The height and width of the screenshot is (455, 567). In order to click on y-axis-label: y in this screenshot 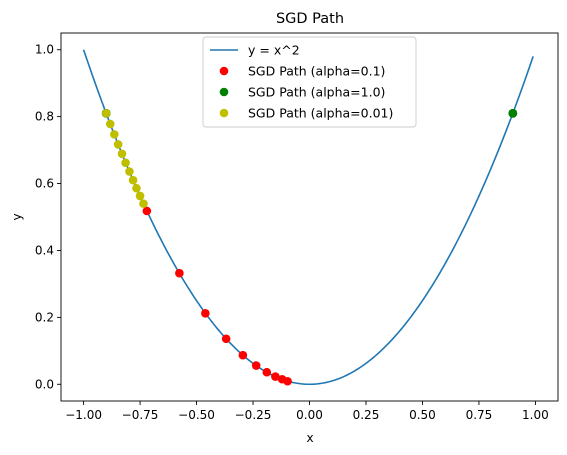, I will do `click(17, 216)`.